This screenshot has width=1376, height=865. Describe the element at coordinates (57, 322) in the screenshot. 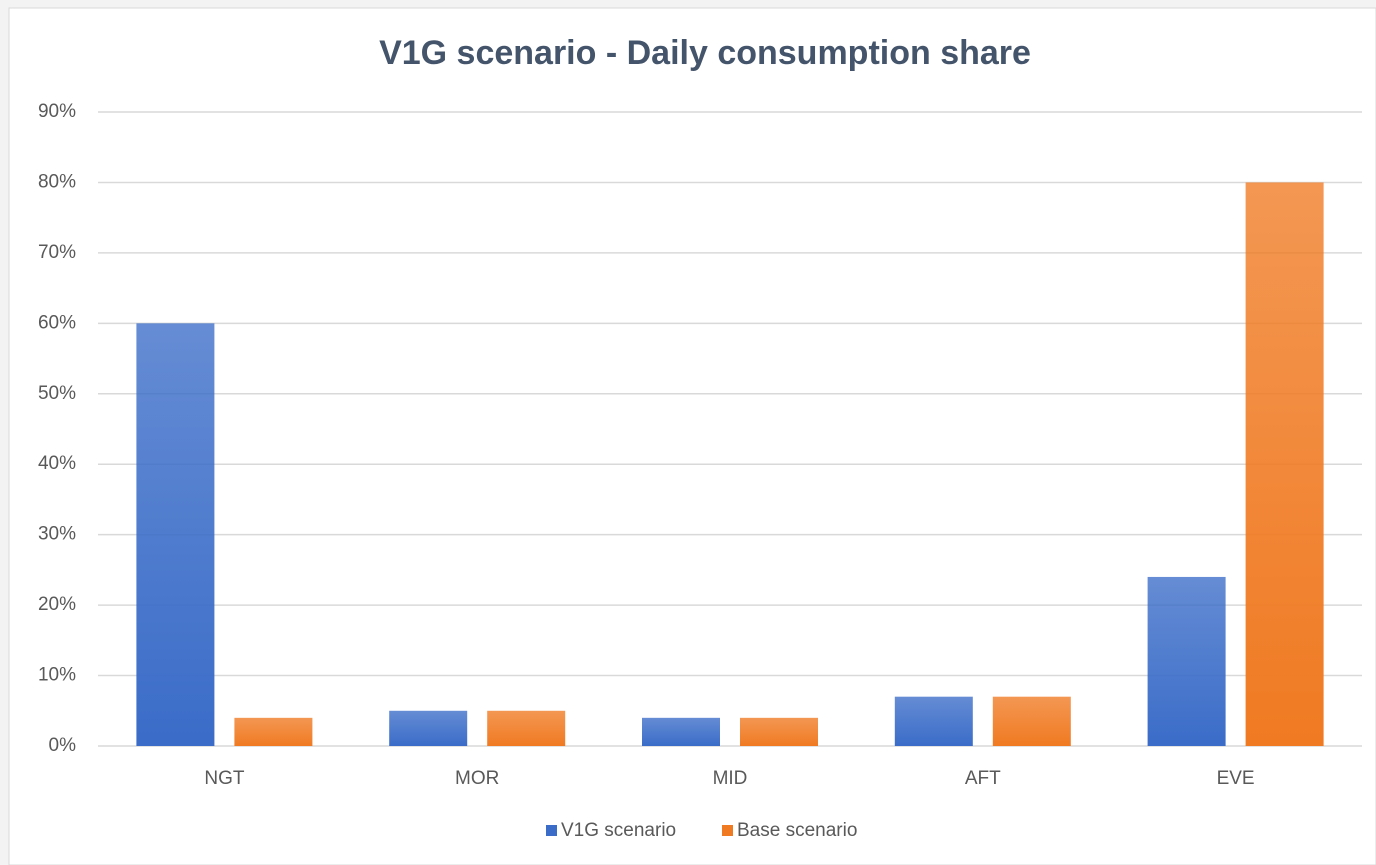

I see `y-tick-label: 60%` at that location.